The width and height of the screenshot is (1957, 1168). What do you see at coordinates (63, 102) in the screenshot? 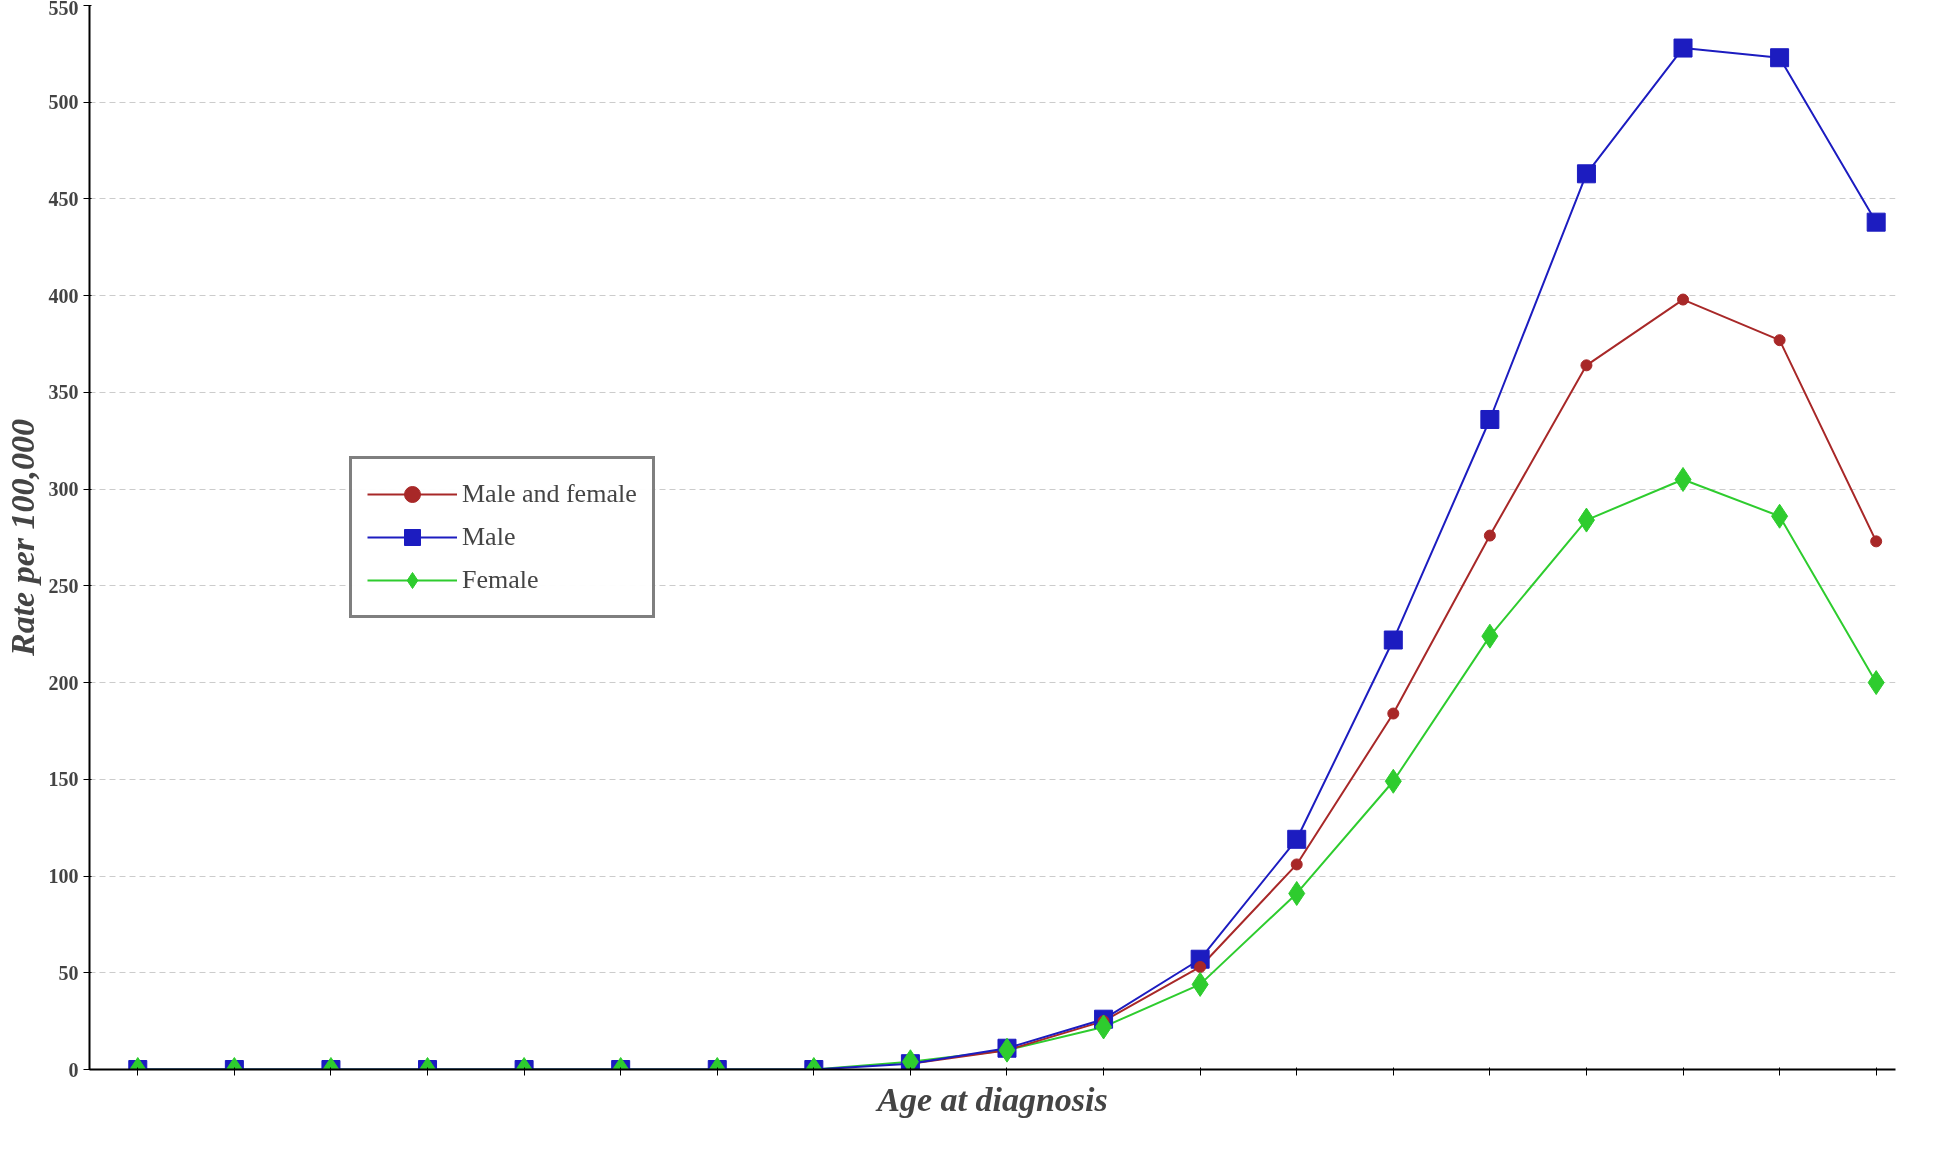
I see `y-tick-label: 500` at bounding box center [63, 102].